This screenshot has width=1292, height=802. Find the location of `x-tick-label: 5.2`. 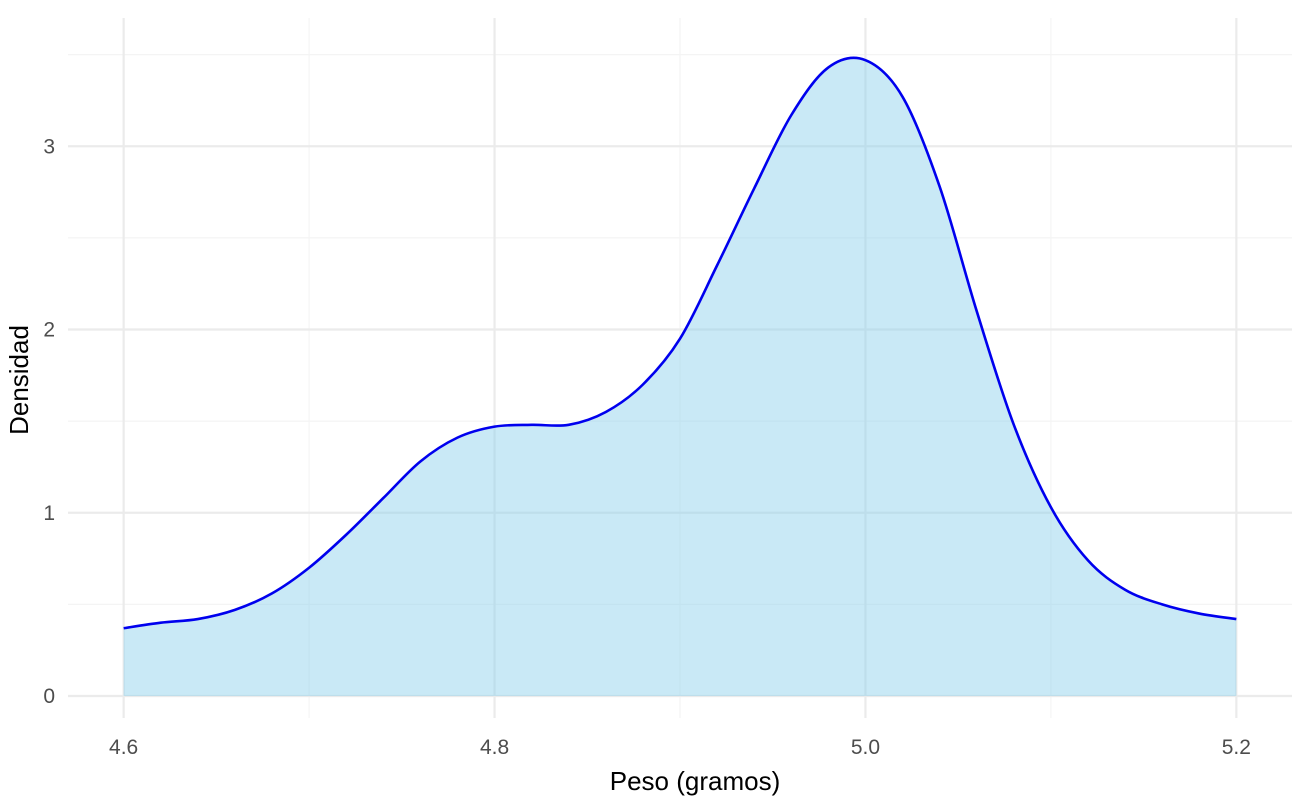

x-tick-label: 5.2 is located at coordinates (1236, 747).